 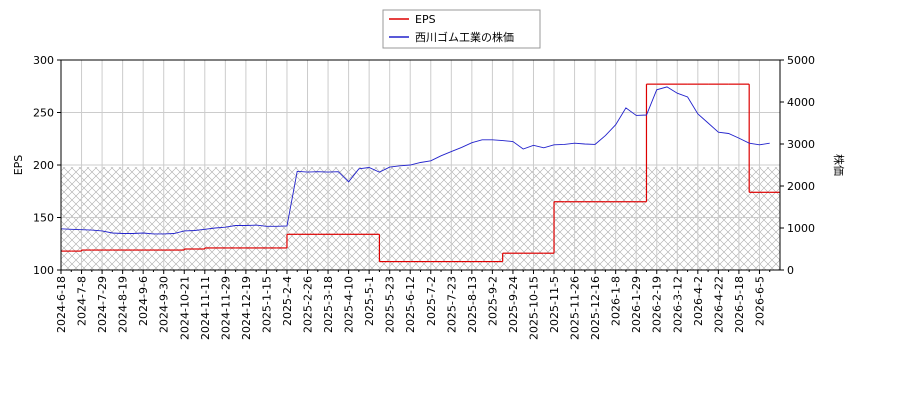 I want to click on legend-label: EPS, so click(x=425, y=19).